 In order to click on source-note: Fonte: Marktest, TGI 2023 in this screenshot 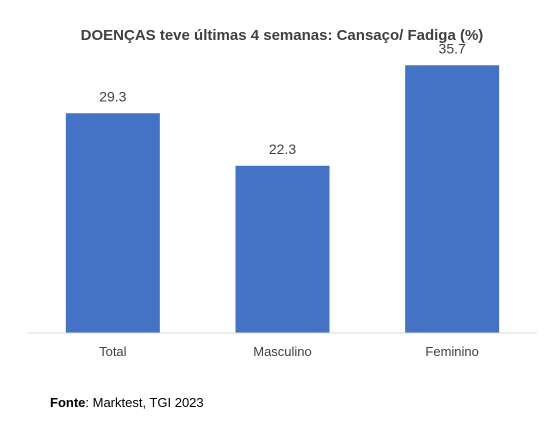, I will do `click(127, 402)`.